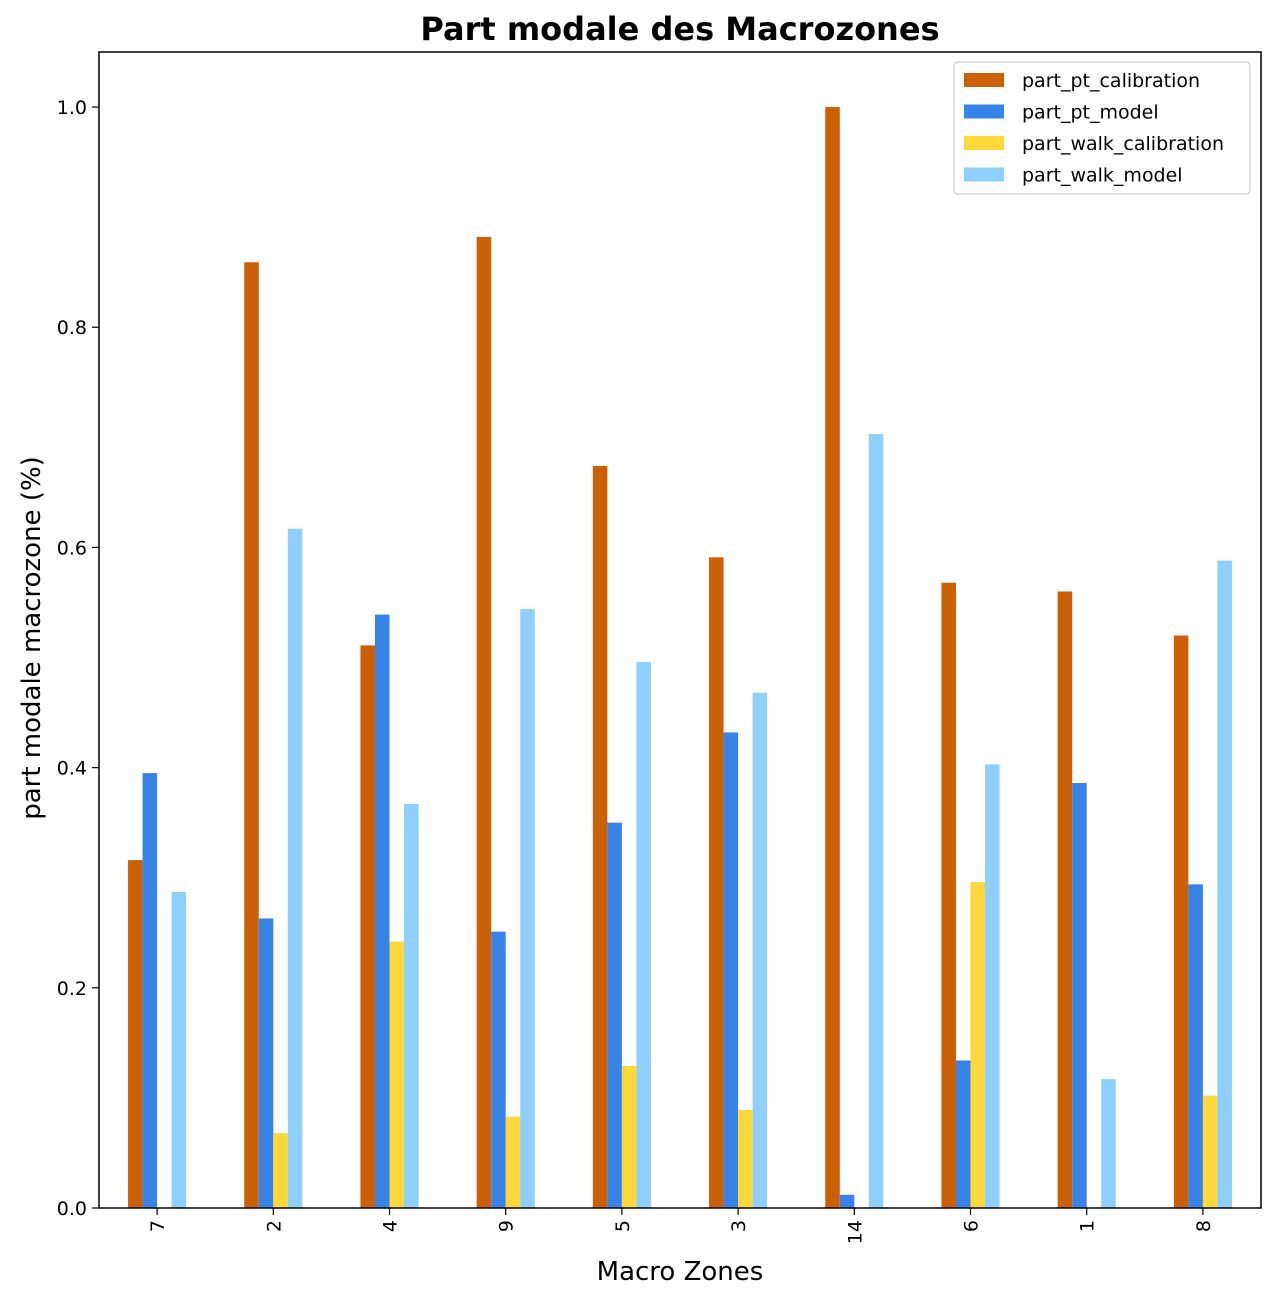 The width and height of the screenshot is (1276, 1300). What do you see at coordinates (72, 989) in the screenshot?
I see `y-tick-label: 0.2` at bounding box center [72, 989].